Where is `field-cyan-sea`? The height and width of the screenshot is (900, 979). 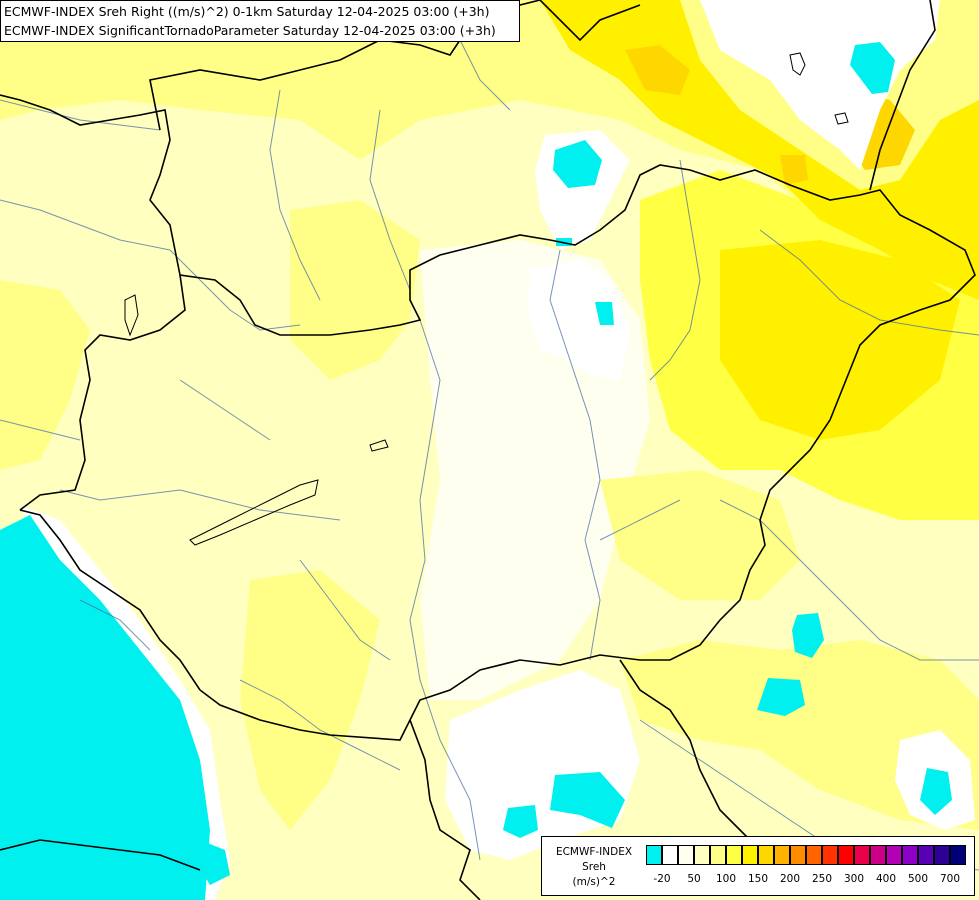
field-cyan-sea is located at coordinates (105, 707).